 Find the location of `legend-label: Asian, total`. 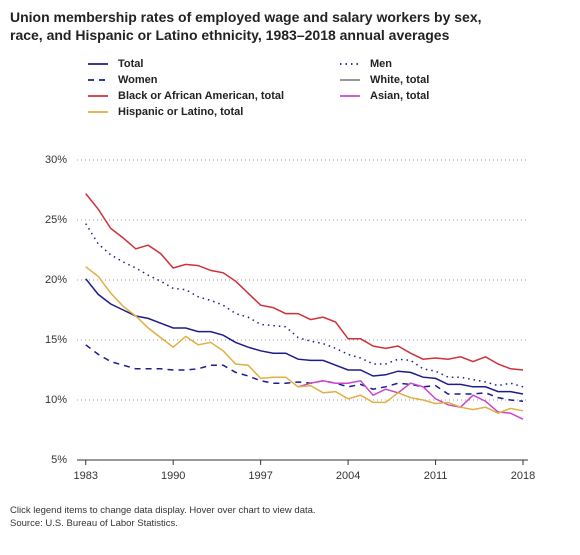

legend-label: Asian, total is located at coordinates (399, 96).